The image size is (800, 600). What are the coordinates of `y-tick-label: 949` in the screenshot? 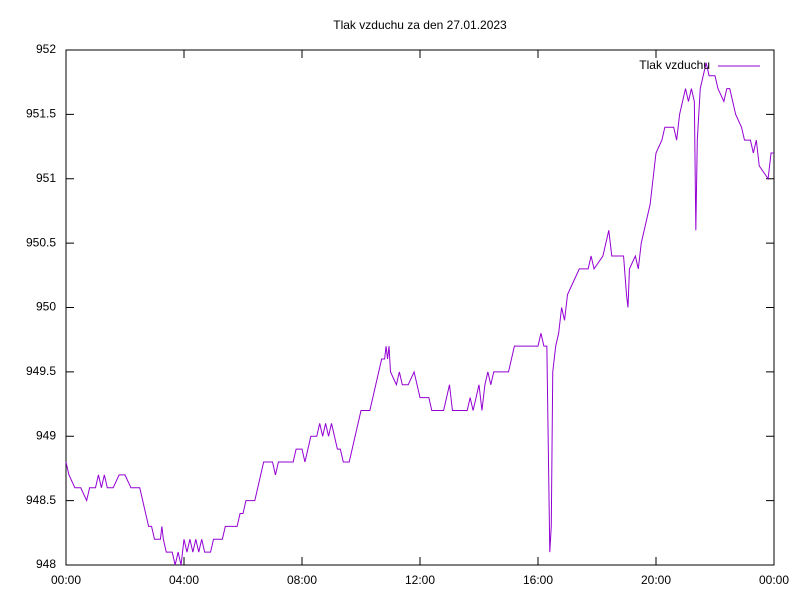 It's located at (46, 435).